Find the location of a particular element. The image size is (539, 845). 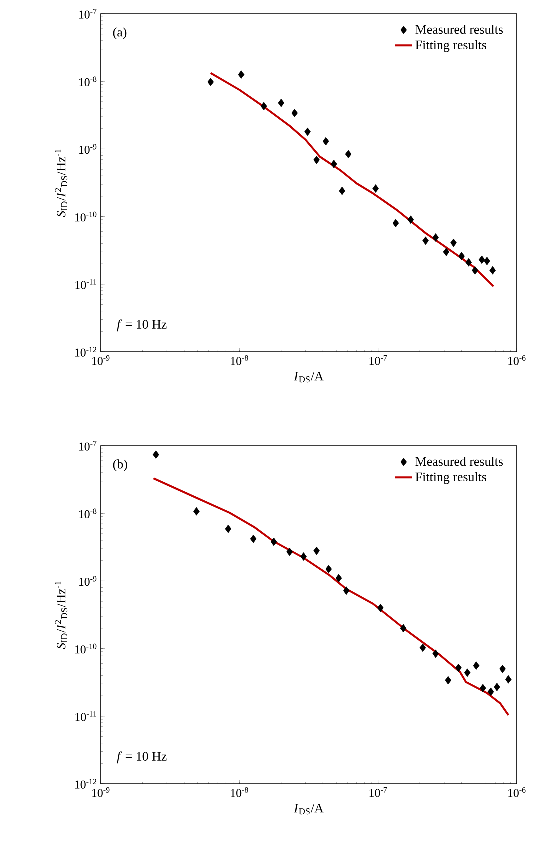

annotation: (b) is located at coordinates (120, 466).